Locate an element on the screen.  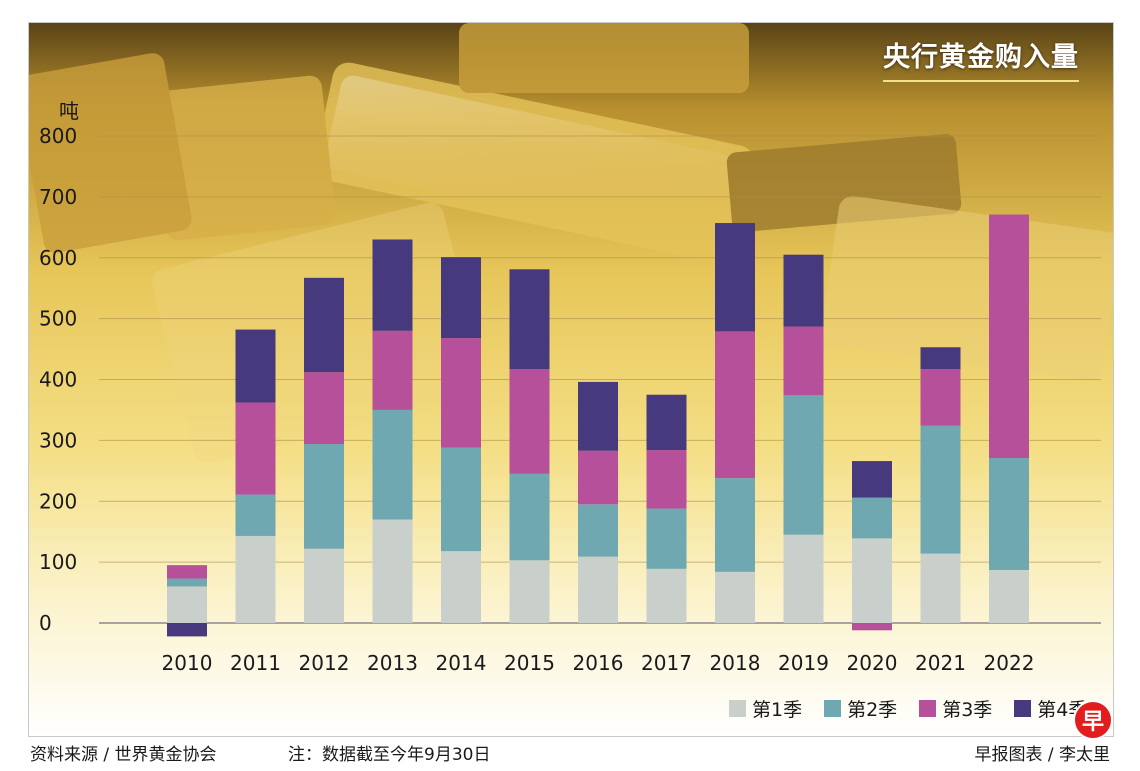
bar-2018-q2 is located at coordinates (735, 525).